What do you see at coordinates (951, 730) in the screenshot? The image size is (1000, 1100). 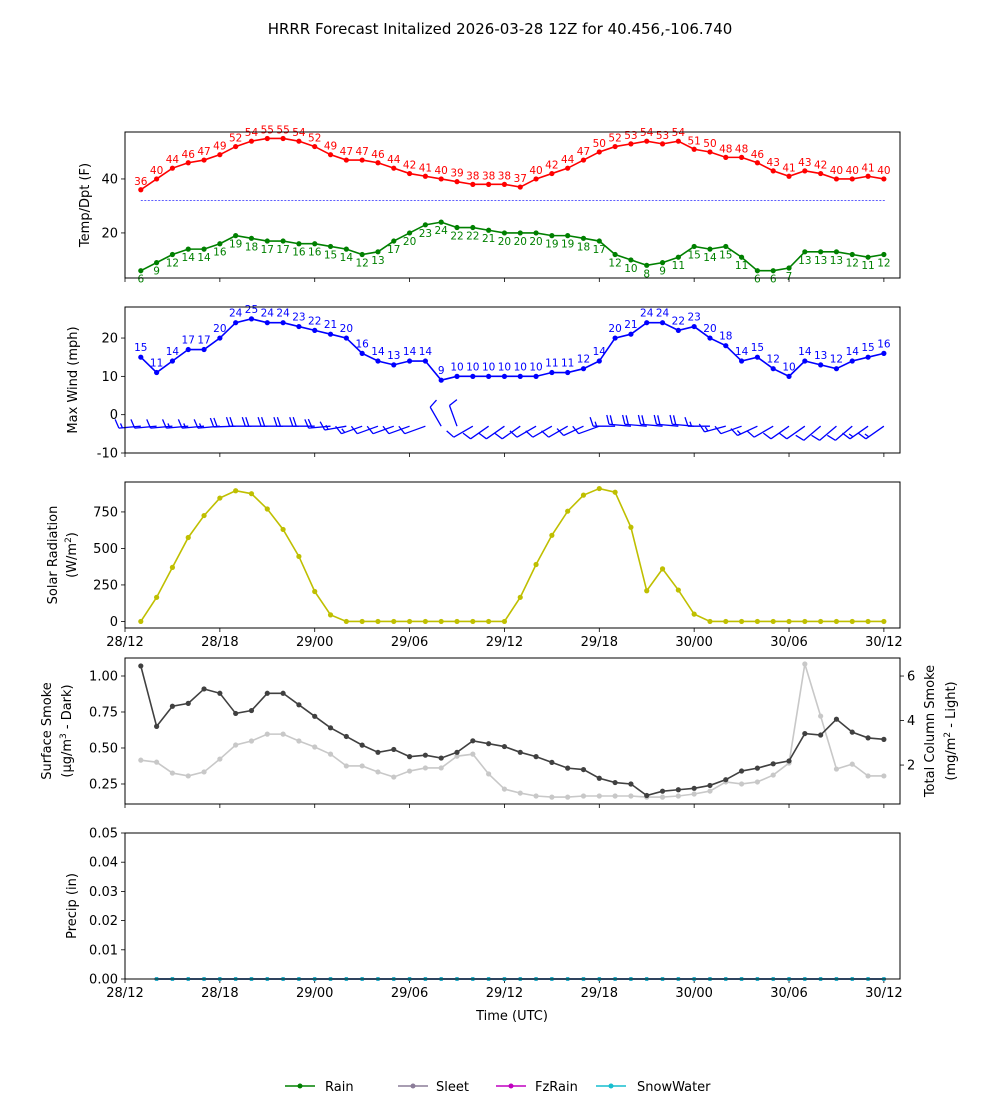 I see `ylabel-smoke-right-2: (mg/m2 - Light)` at bounding box center [951, 730].